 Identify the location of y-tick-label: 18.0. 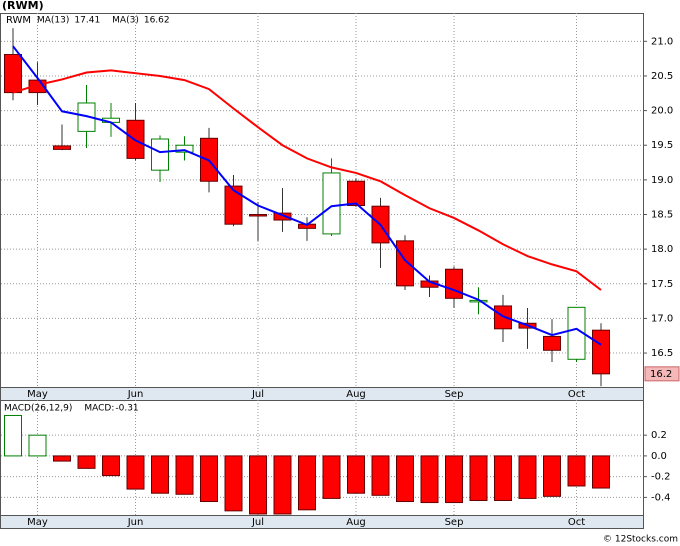
(662, 249).